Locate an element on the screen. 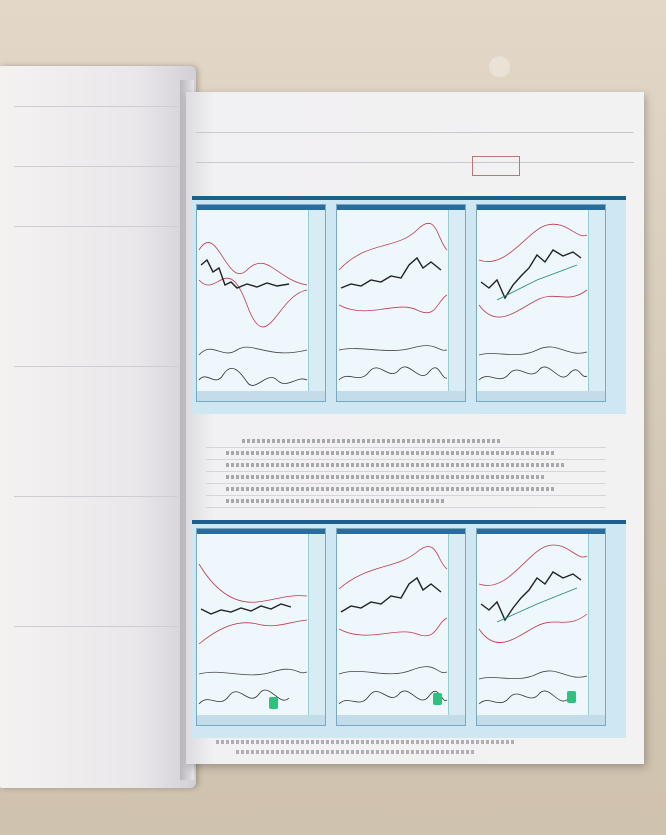 The width and height of the screenshot is (666, 835). handwritten-notes is located at coordinates (406, 472).